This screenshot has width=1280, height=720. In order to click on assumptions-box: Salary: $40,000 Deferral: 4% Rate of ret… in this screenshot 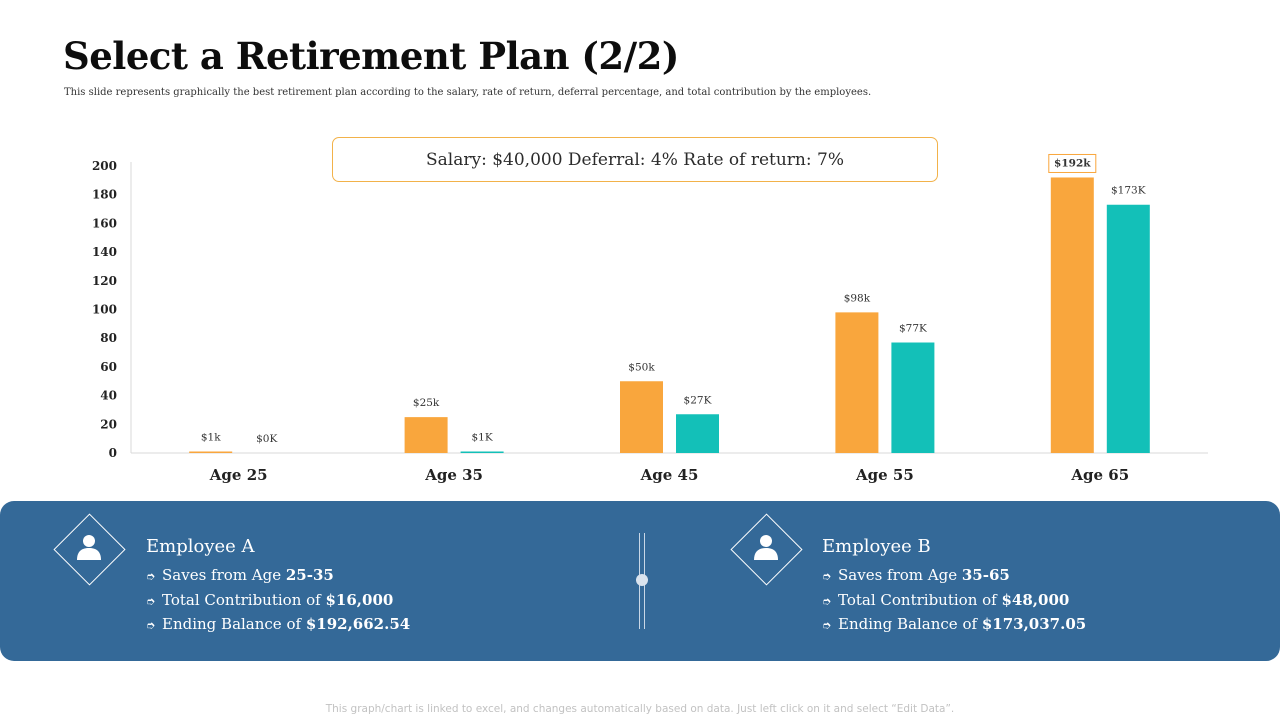, I will do `click(635, 159)`.